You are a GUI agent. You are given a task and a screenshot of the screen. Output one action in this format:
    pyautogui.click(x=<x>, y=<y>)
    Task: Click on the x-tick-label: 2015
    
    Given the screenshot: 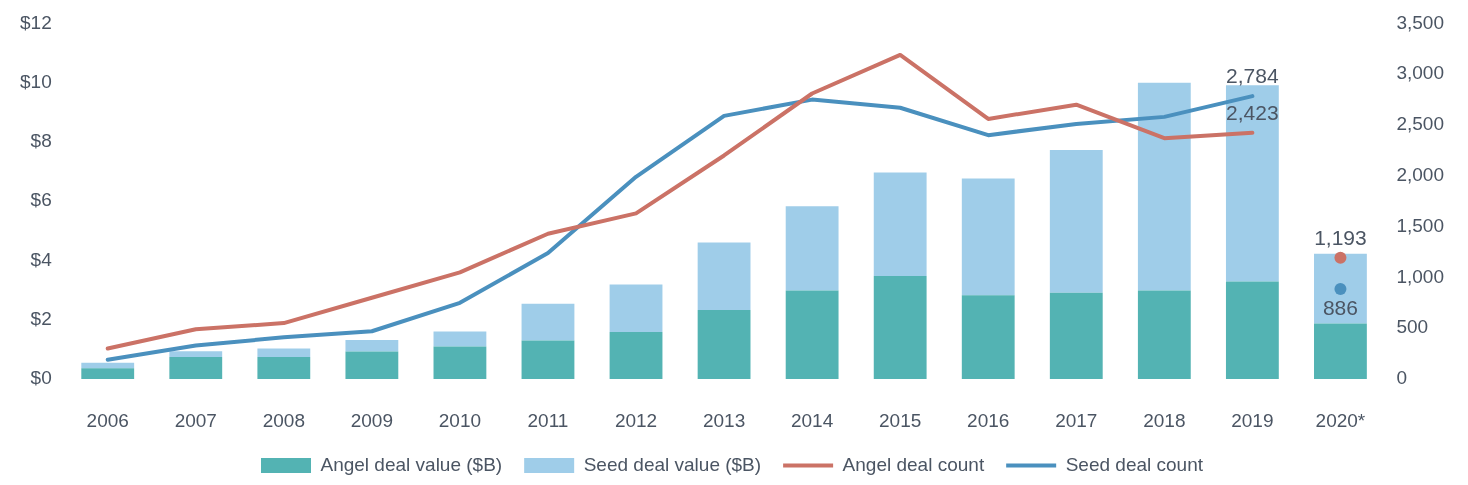 What is the action you would take?
    pyautogui.click(x=900, y=420)
    